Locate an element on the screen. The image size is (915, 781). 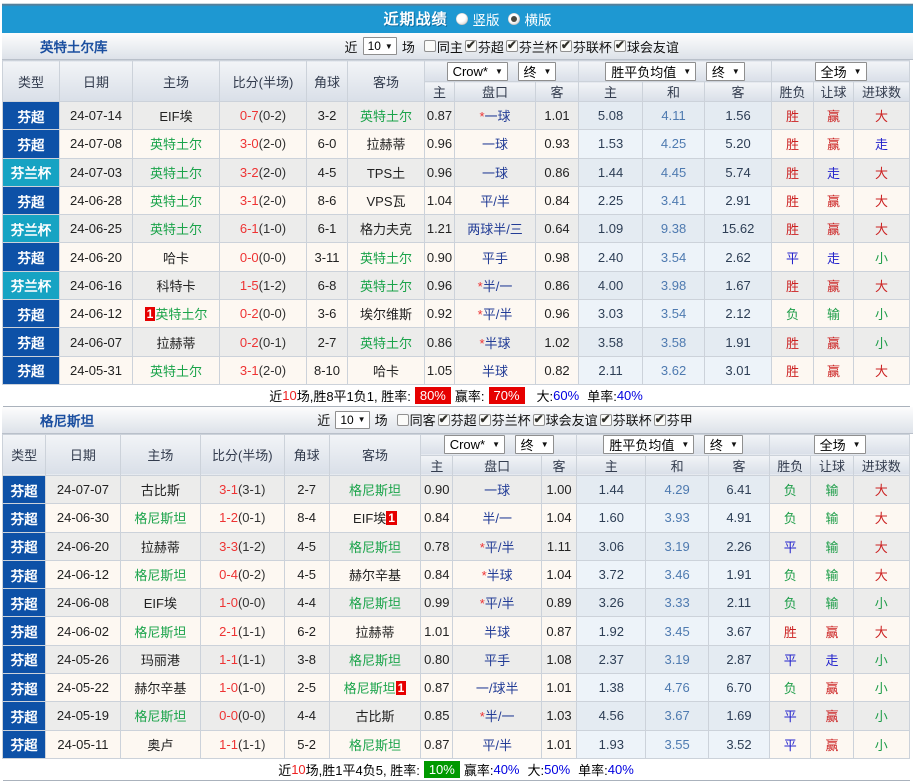
home-team-name: 古比斯 is located at coordinates (160, 491).